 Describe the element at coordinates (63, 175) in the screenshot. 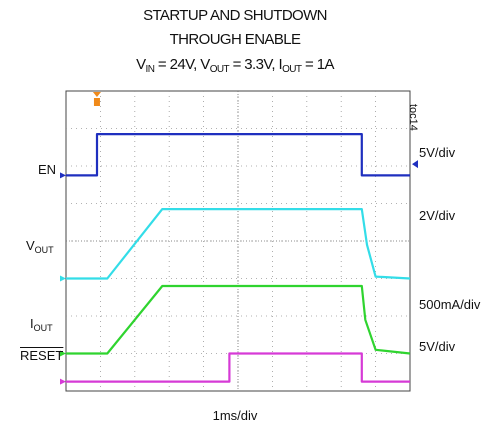

I see `ground-marker-en` at that location.